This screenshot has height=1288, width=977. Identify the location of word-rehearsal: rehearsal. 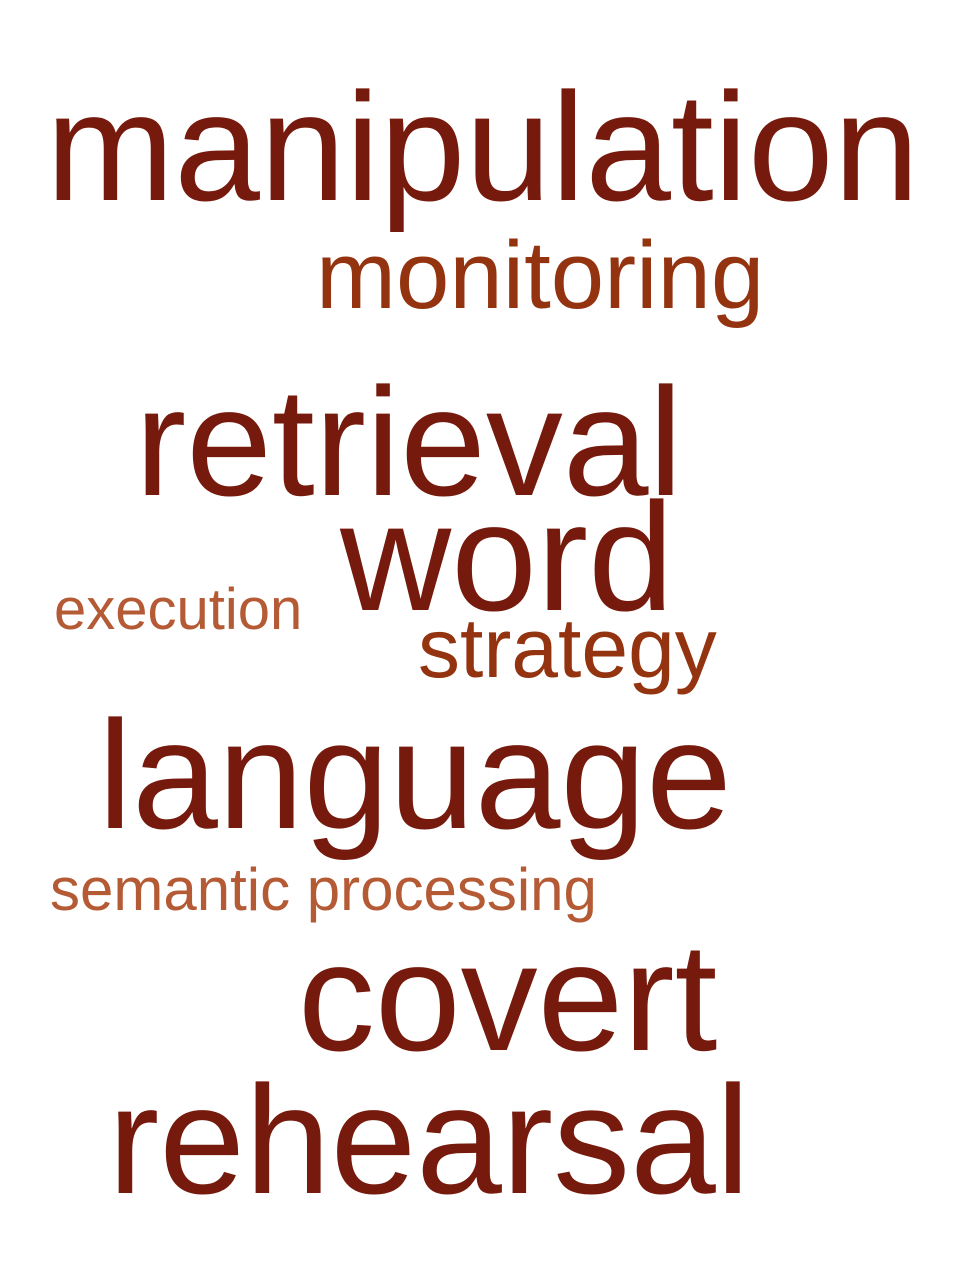
(429, 1140).